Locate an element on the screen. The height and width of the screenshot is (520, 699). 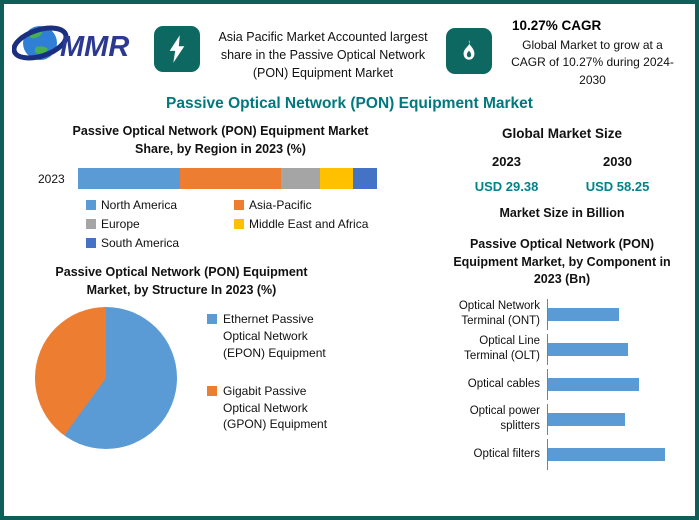
region-segment-north-america is located at coordinates (129, 179).